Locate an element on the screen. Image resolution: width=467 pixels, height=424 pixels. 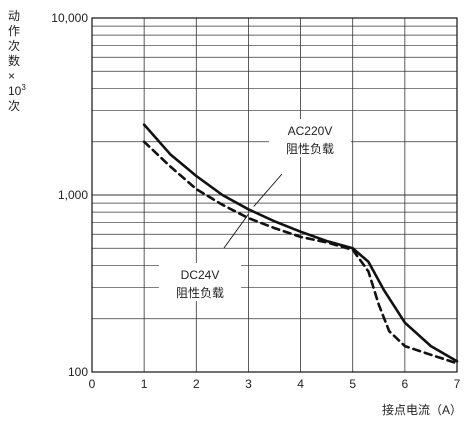
x-tick-label: 1 is located at coordinates (144, 384).